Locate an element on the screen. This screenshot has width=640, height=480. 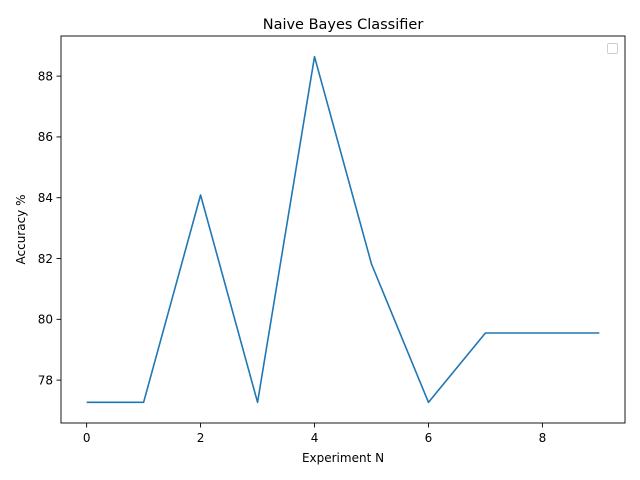
y-tick-label: 88 is located at coordinates (45, 76).